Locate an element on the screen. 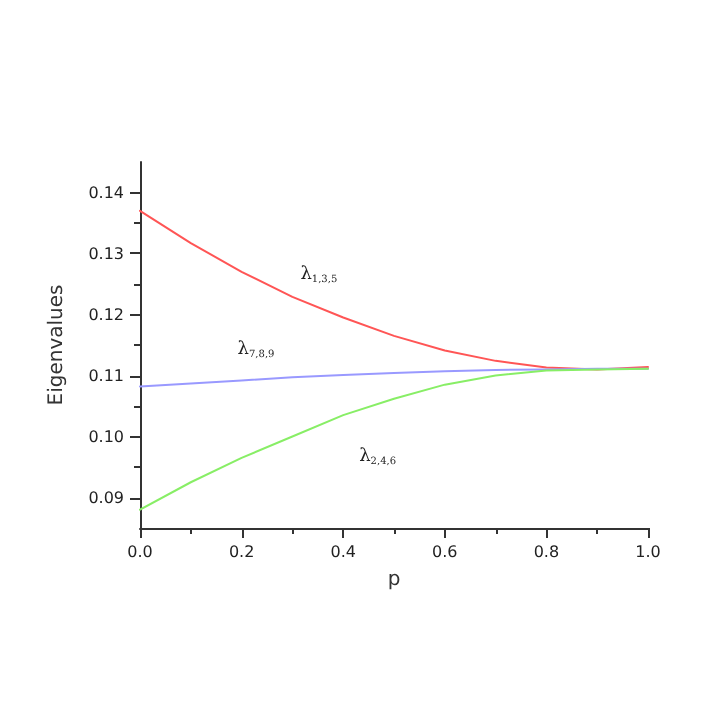 The image size is (720, 720). x-tick-label: 1.0 is located at coordinates (648, 552).